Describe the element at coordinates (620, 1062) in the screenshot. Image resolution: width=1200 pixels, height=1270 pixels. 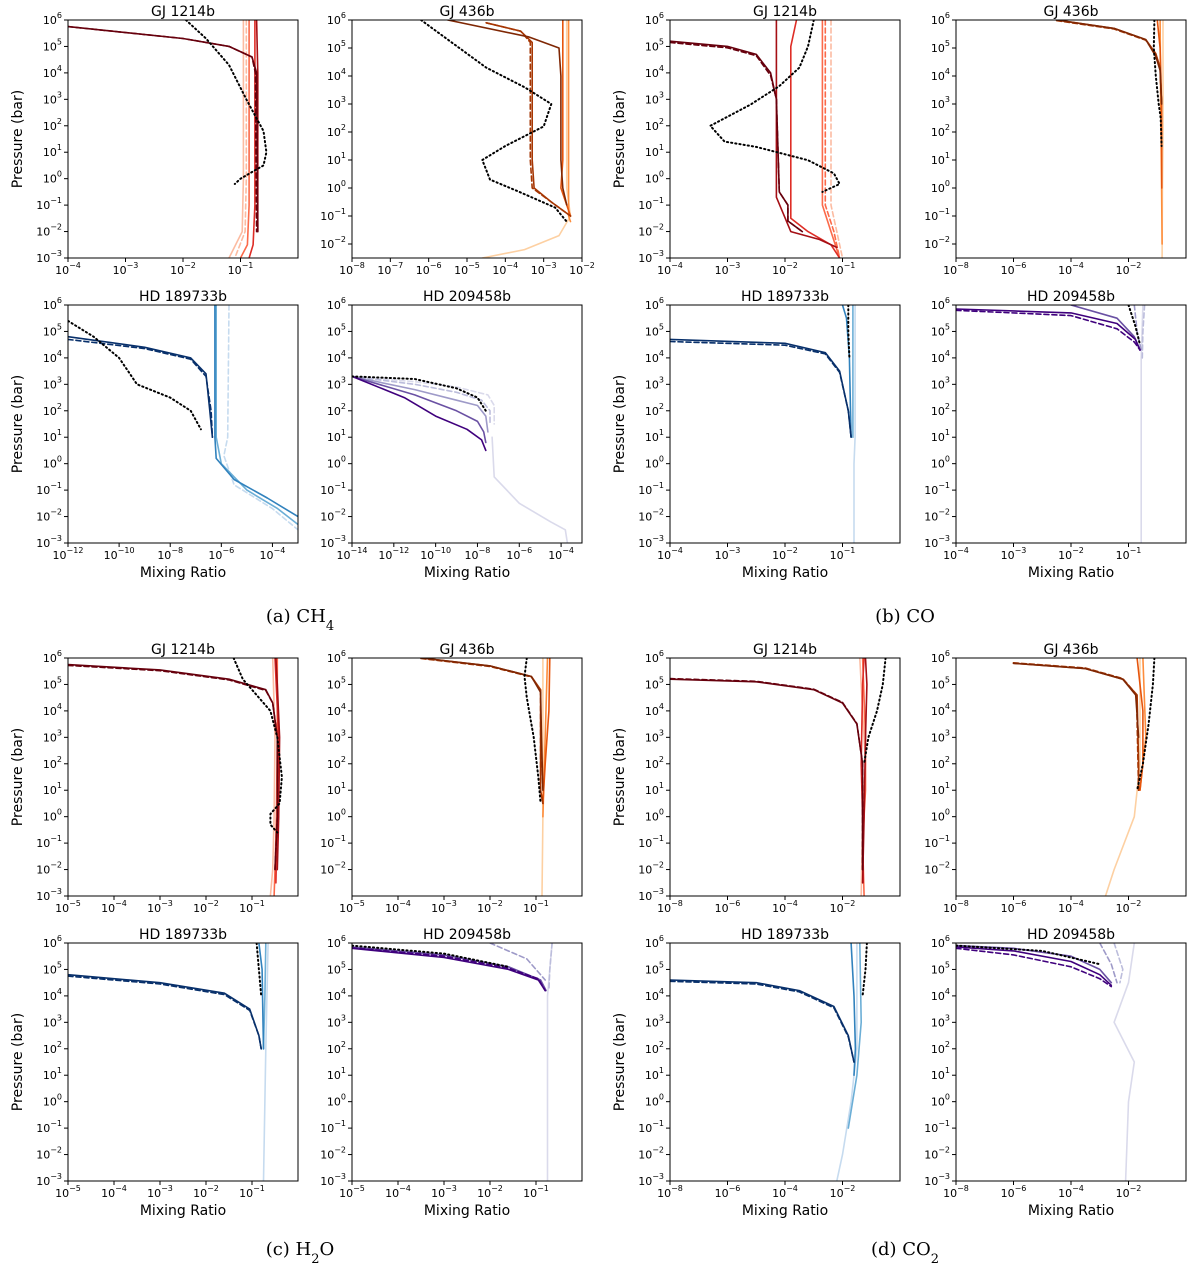
I see `y-axis-label: Pressure (bar)` at that location.